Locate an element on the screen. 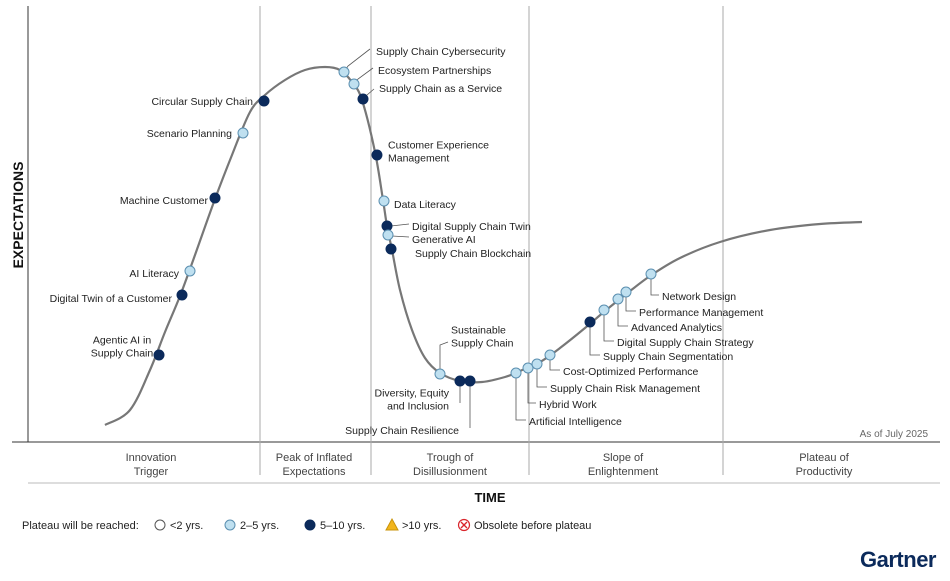  tech-label: Cost-Optimized Performance is located at coordinates (631, 372).